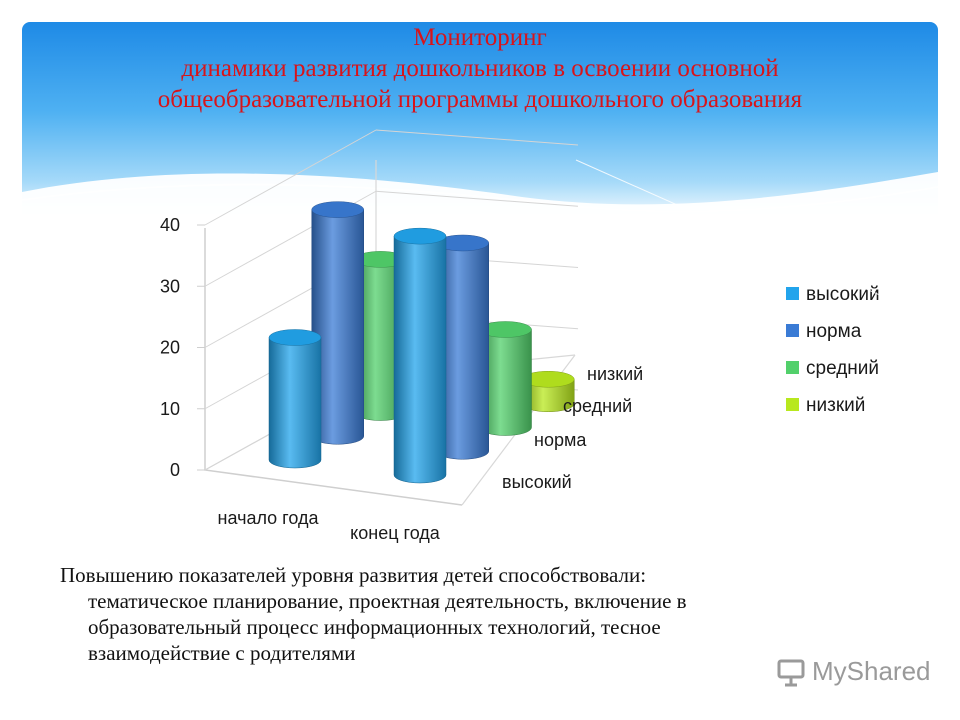 The width and height of the screenshot is (960, 720). I want to click on header-wave-decoration, so click(480, 197).